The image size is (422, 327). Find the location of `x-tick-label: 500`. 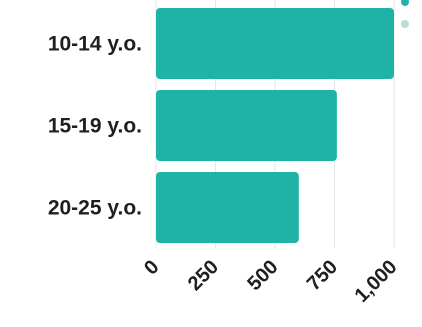

x-tick-label: 500 is located at coordinates (262, 275).